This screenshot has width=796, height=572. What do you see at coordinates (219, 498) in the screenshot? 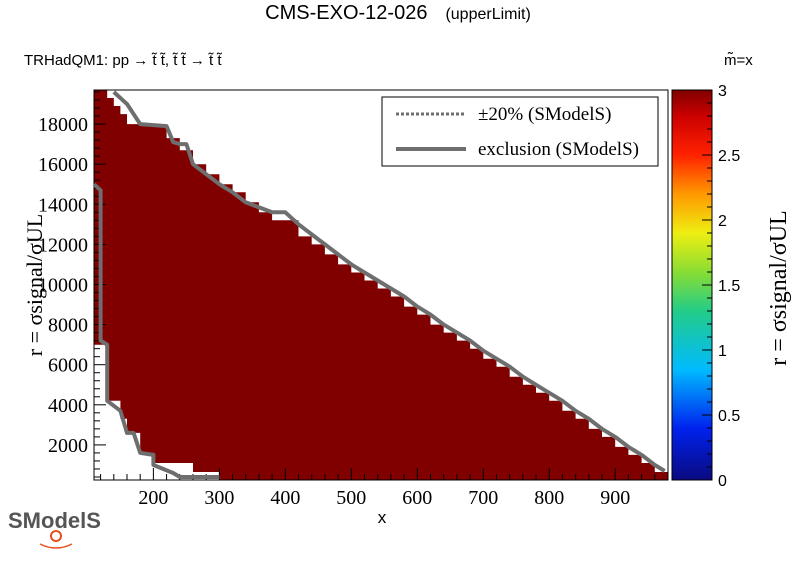
I see `x-tick-label: 300` at bounding box center [219, 498].